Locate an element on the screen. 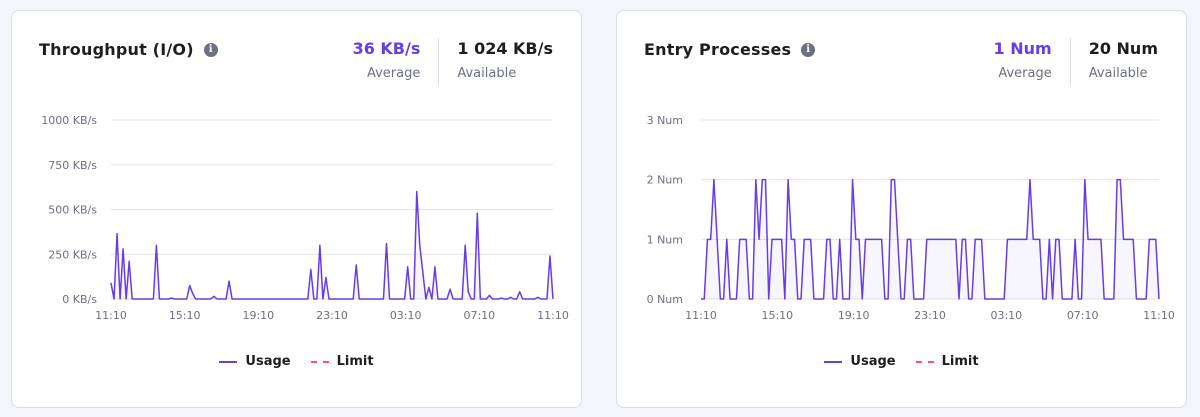 This screenshot has height=417, width=1200. entry-stats: 1 Num Average 20 Num Available is located at coordinates (1076, 62).